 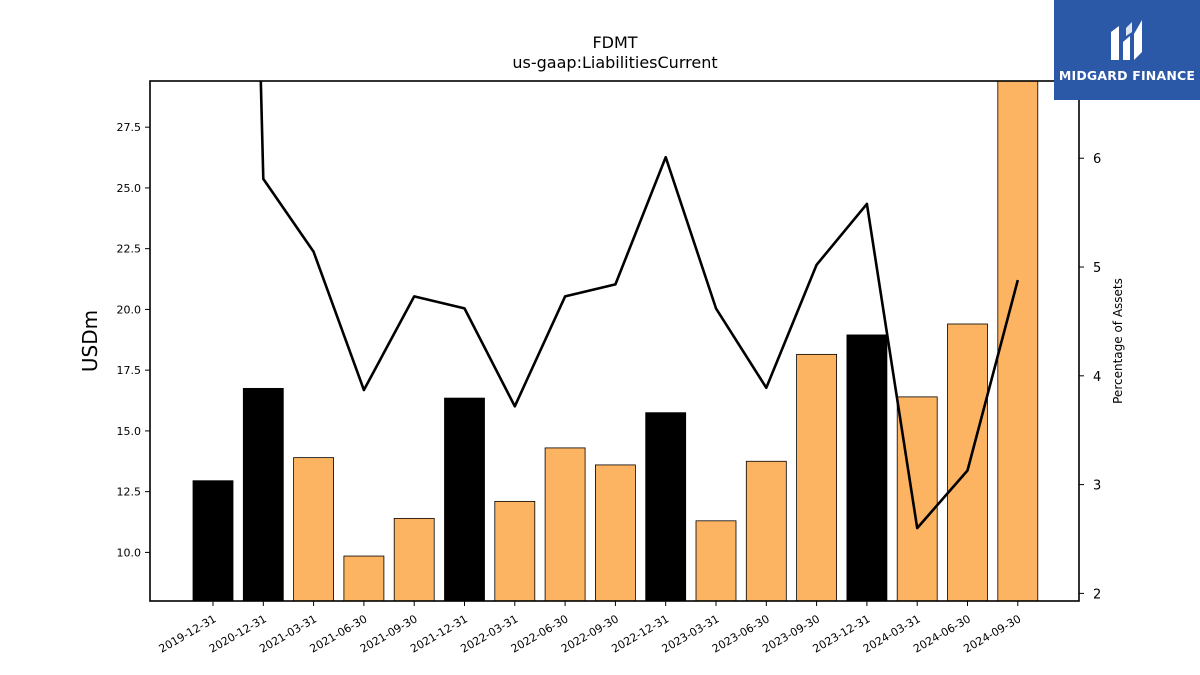 I want to click on chart-subtitle: us-gaap:LiabilitiesCurrent, so click(x=614, y=62).